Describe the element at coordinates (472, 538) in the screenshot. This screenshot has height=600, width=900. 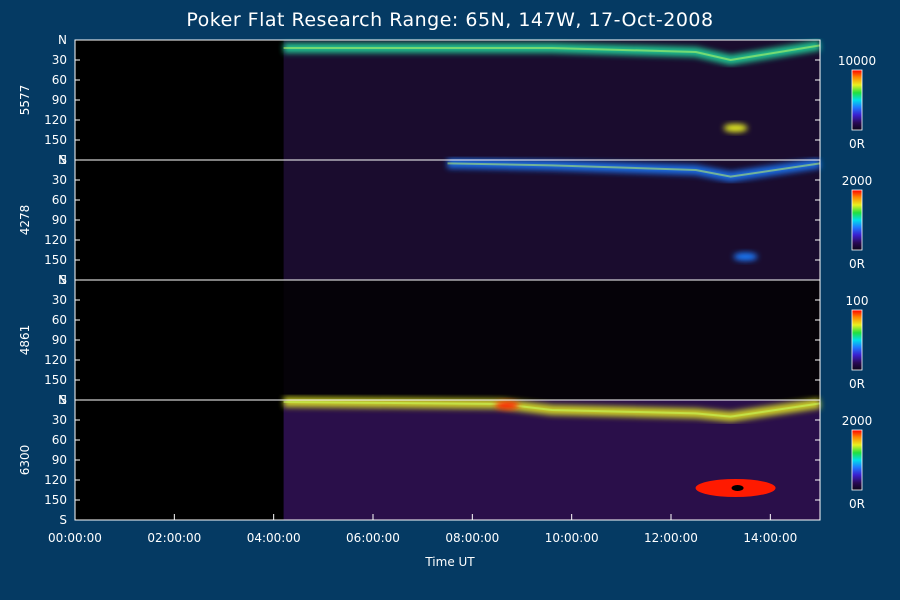
I see `x-tick-label: 08:00:00` at that location.